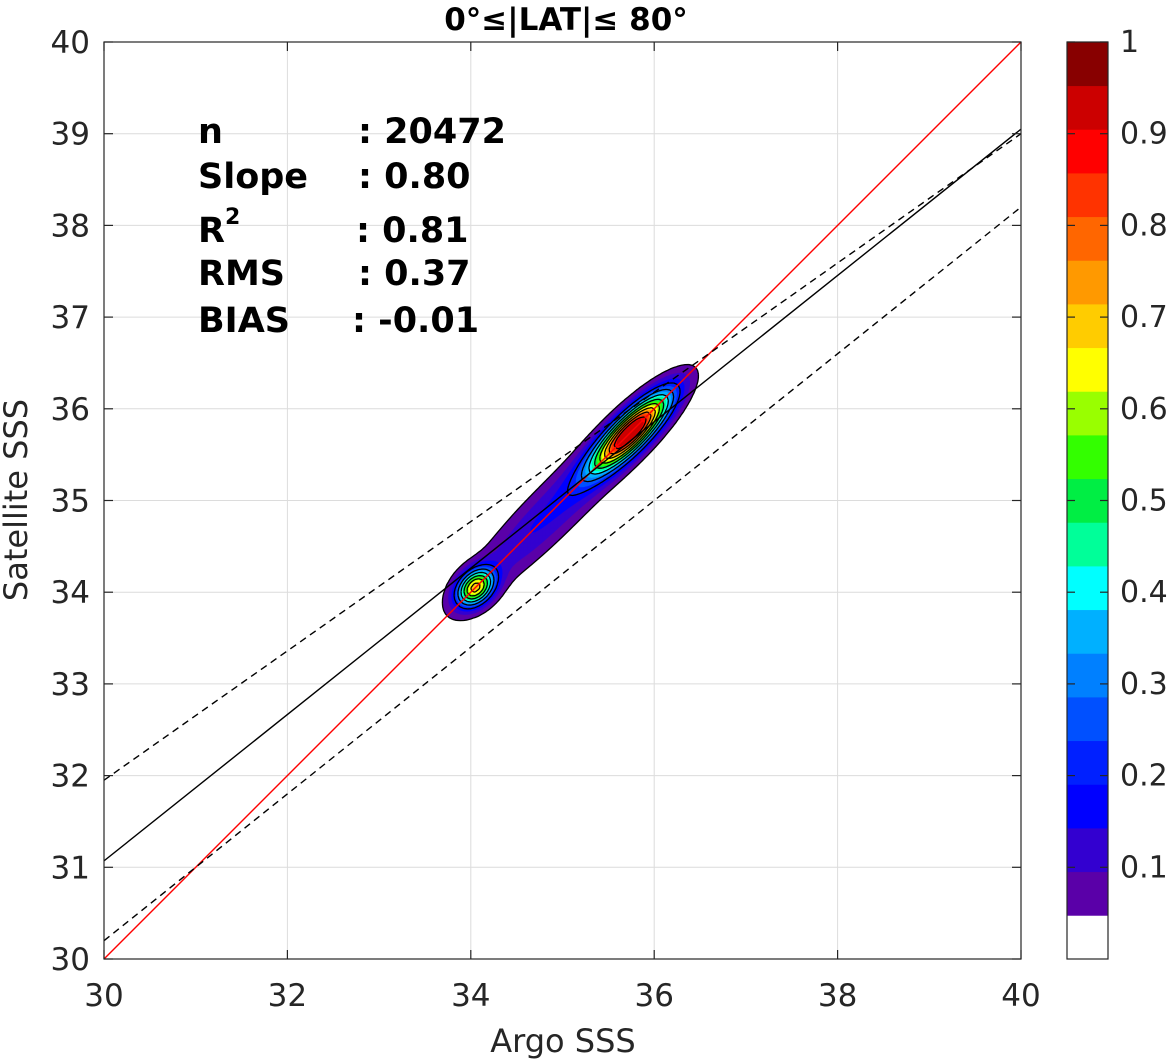 The width and height of the screenshot is (1172, 1062). Describe the element at coordinates (414, 177) in the screenshot. I see `stat-value: : 0.80` at that location.